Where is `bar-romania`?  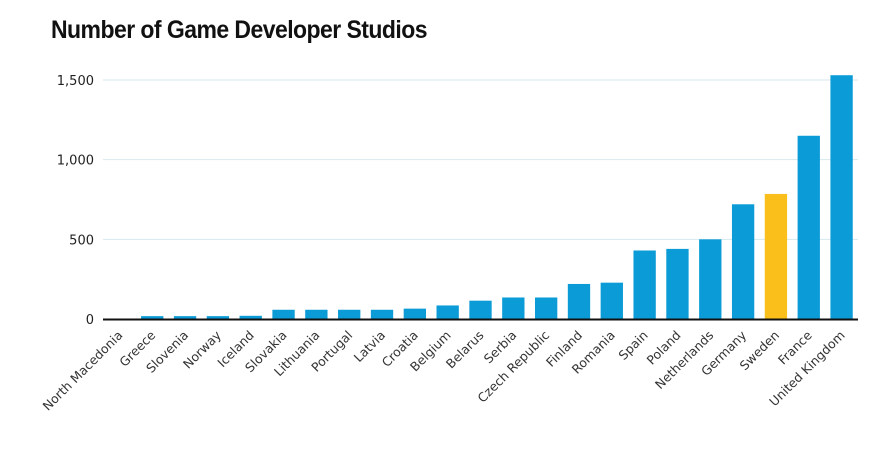
bar-romania is located at coordinates (611, 300).